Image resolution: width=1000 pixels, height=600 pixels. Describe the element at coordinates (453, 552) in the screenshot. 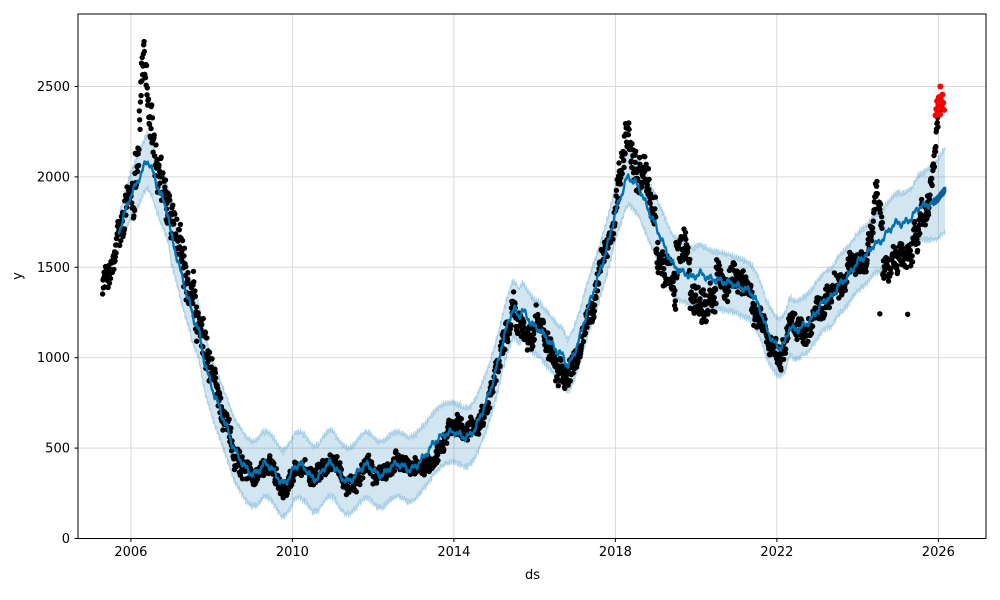

I see `x-tick-label: 2014` at that location.